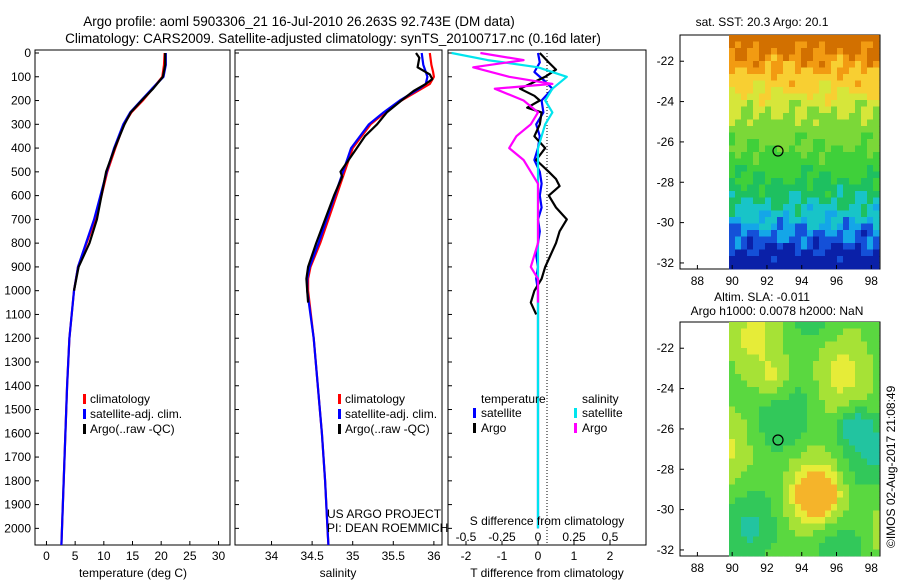 Image resolution: width=900 pixels, height=580 pixels. I want to click on s-tick-label: 0.25, so click(574, 537).